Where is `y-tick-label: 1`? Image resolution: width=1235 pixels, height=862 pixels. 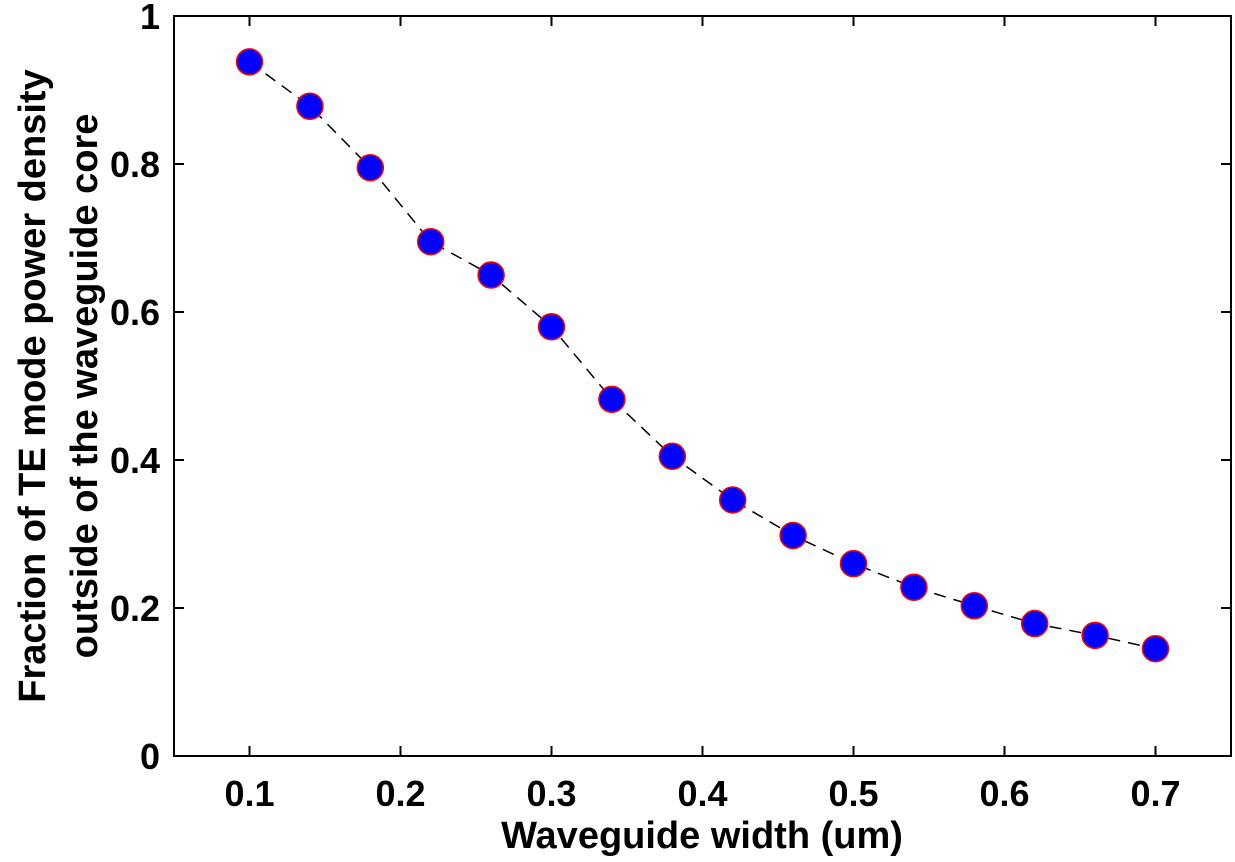 y-tick-label: 1 is located at coordinates (150, 18).